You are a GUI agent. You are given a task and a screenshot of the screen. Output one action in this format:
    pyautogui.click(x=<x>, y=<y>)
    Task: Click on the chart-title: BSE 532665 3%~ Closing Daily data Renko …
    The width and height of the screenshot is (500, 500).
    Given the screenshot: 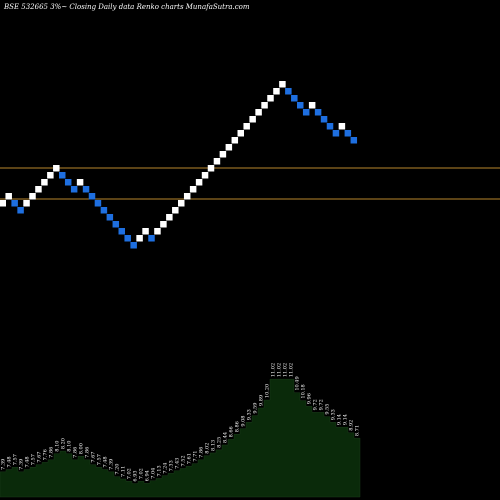 What is the action you would take?
    pyautogui.click(x=126, y=7)
    